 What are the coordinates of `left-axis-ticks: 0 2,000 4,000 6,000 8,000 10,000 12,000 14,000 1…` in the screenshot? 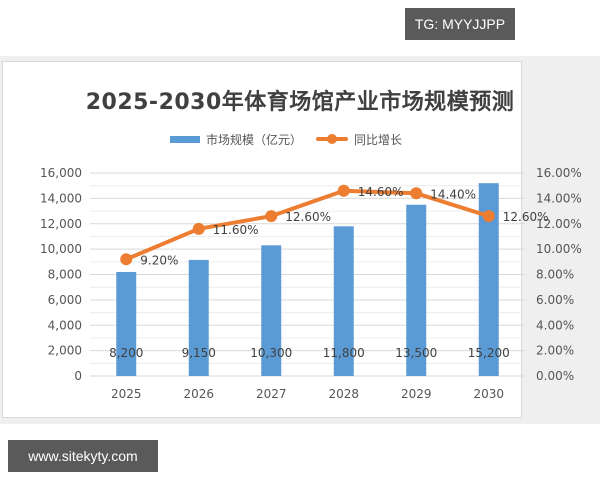 It's located at (61, 274).